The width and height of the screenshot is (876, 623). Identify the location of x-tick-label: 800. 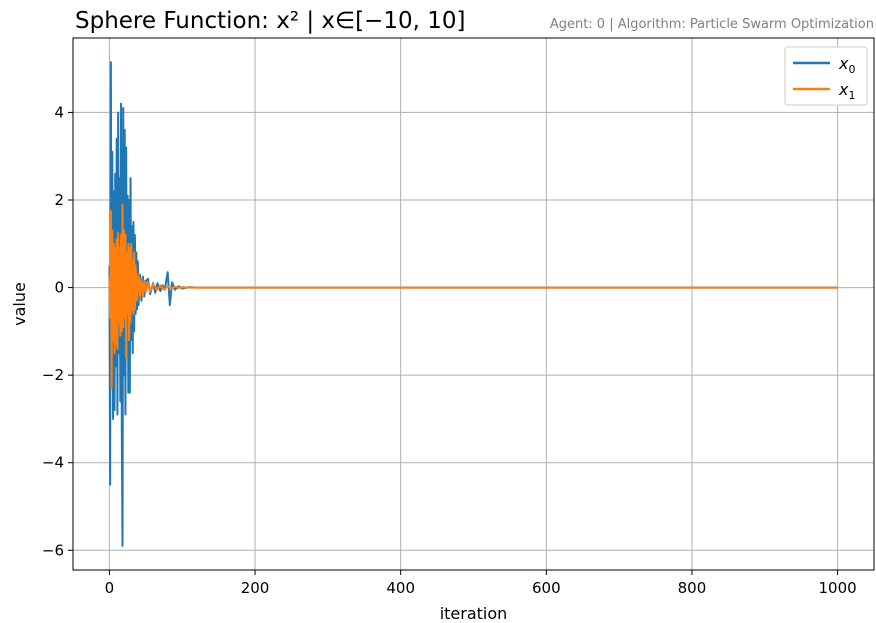
(692, 588).